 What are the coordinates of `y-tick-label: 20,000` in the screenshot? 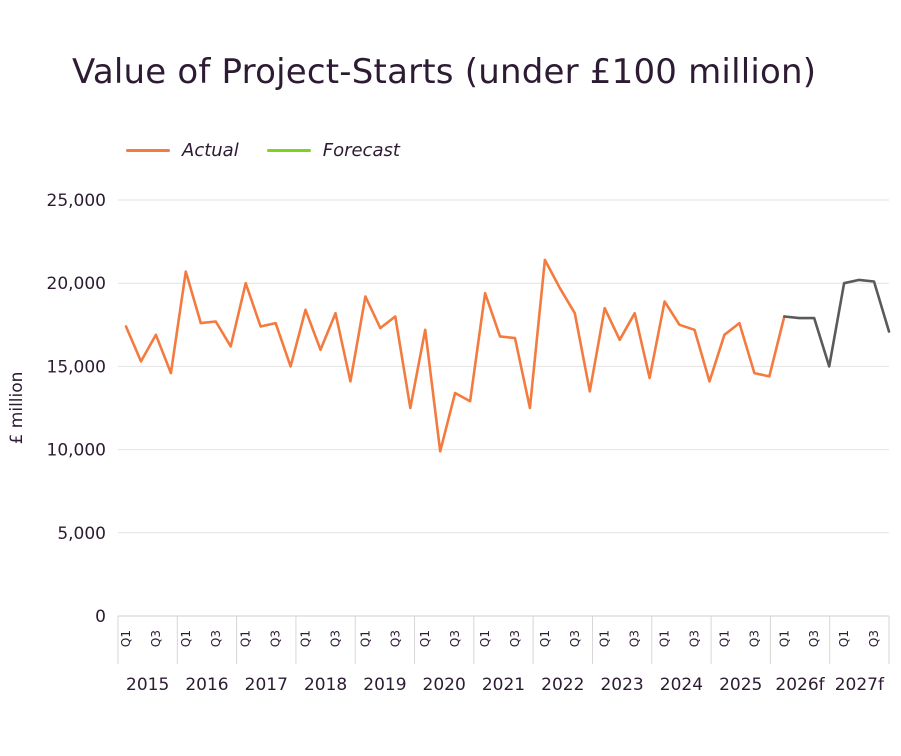 It's located at (76, 284).